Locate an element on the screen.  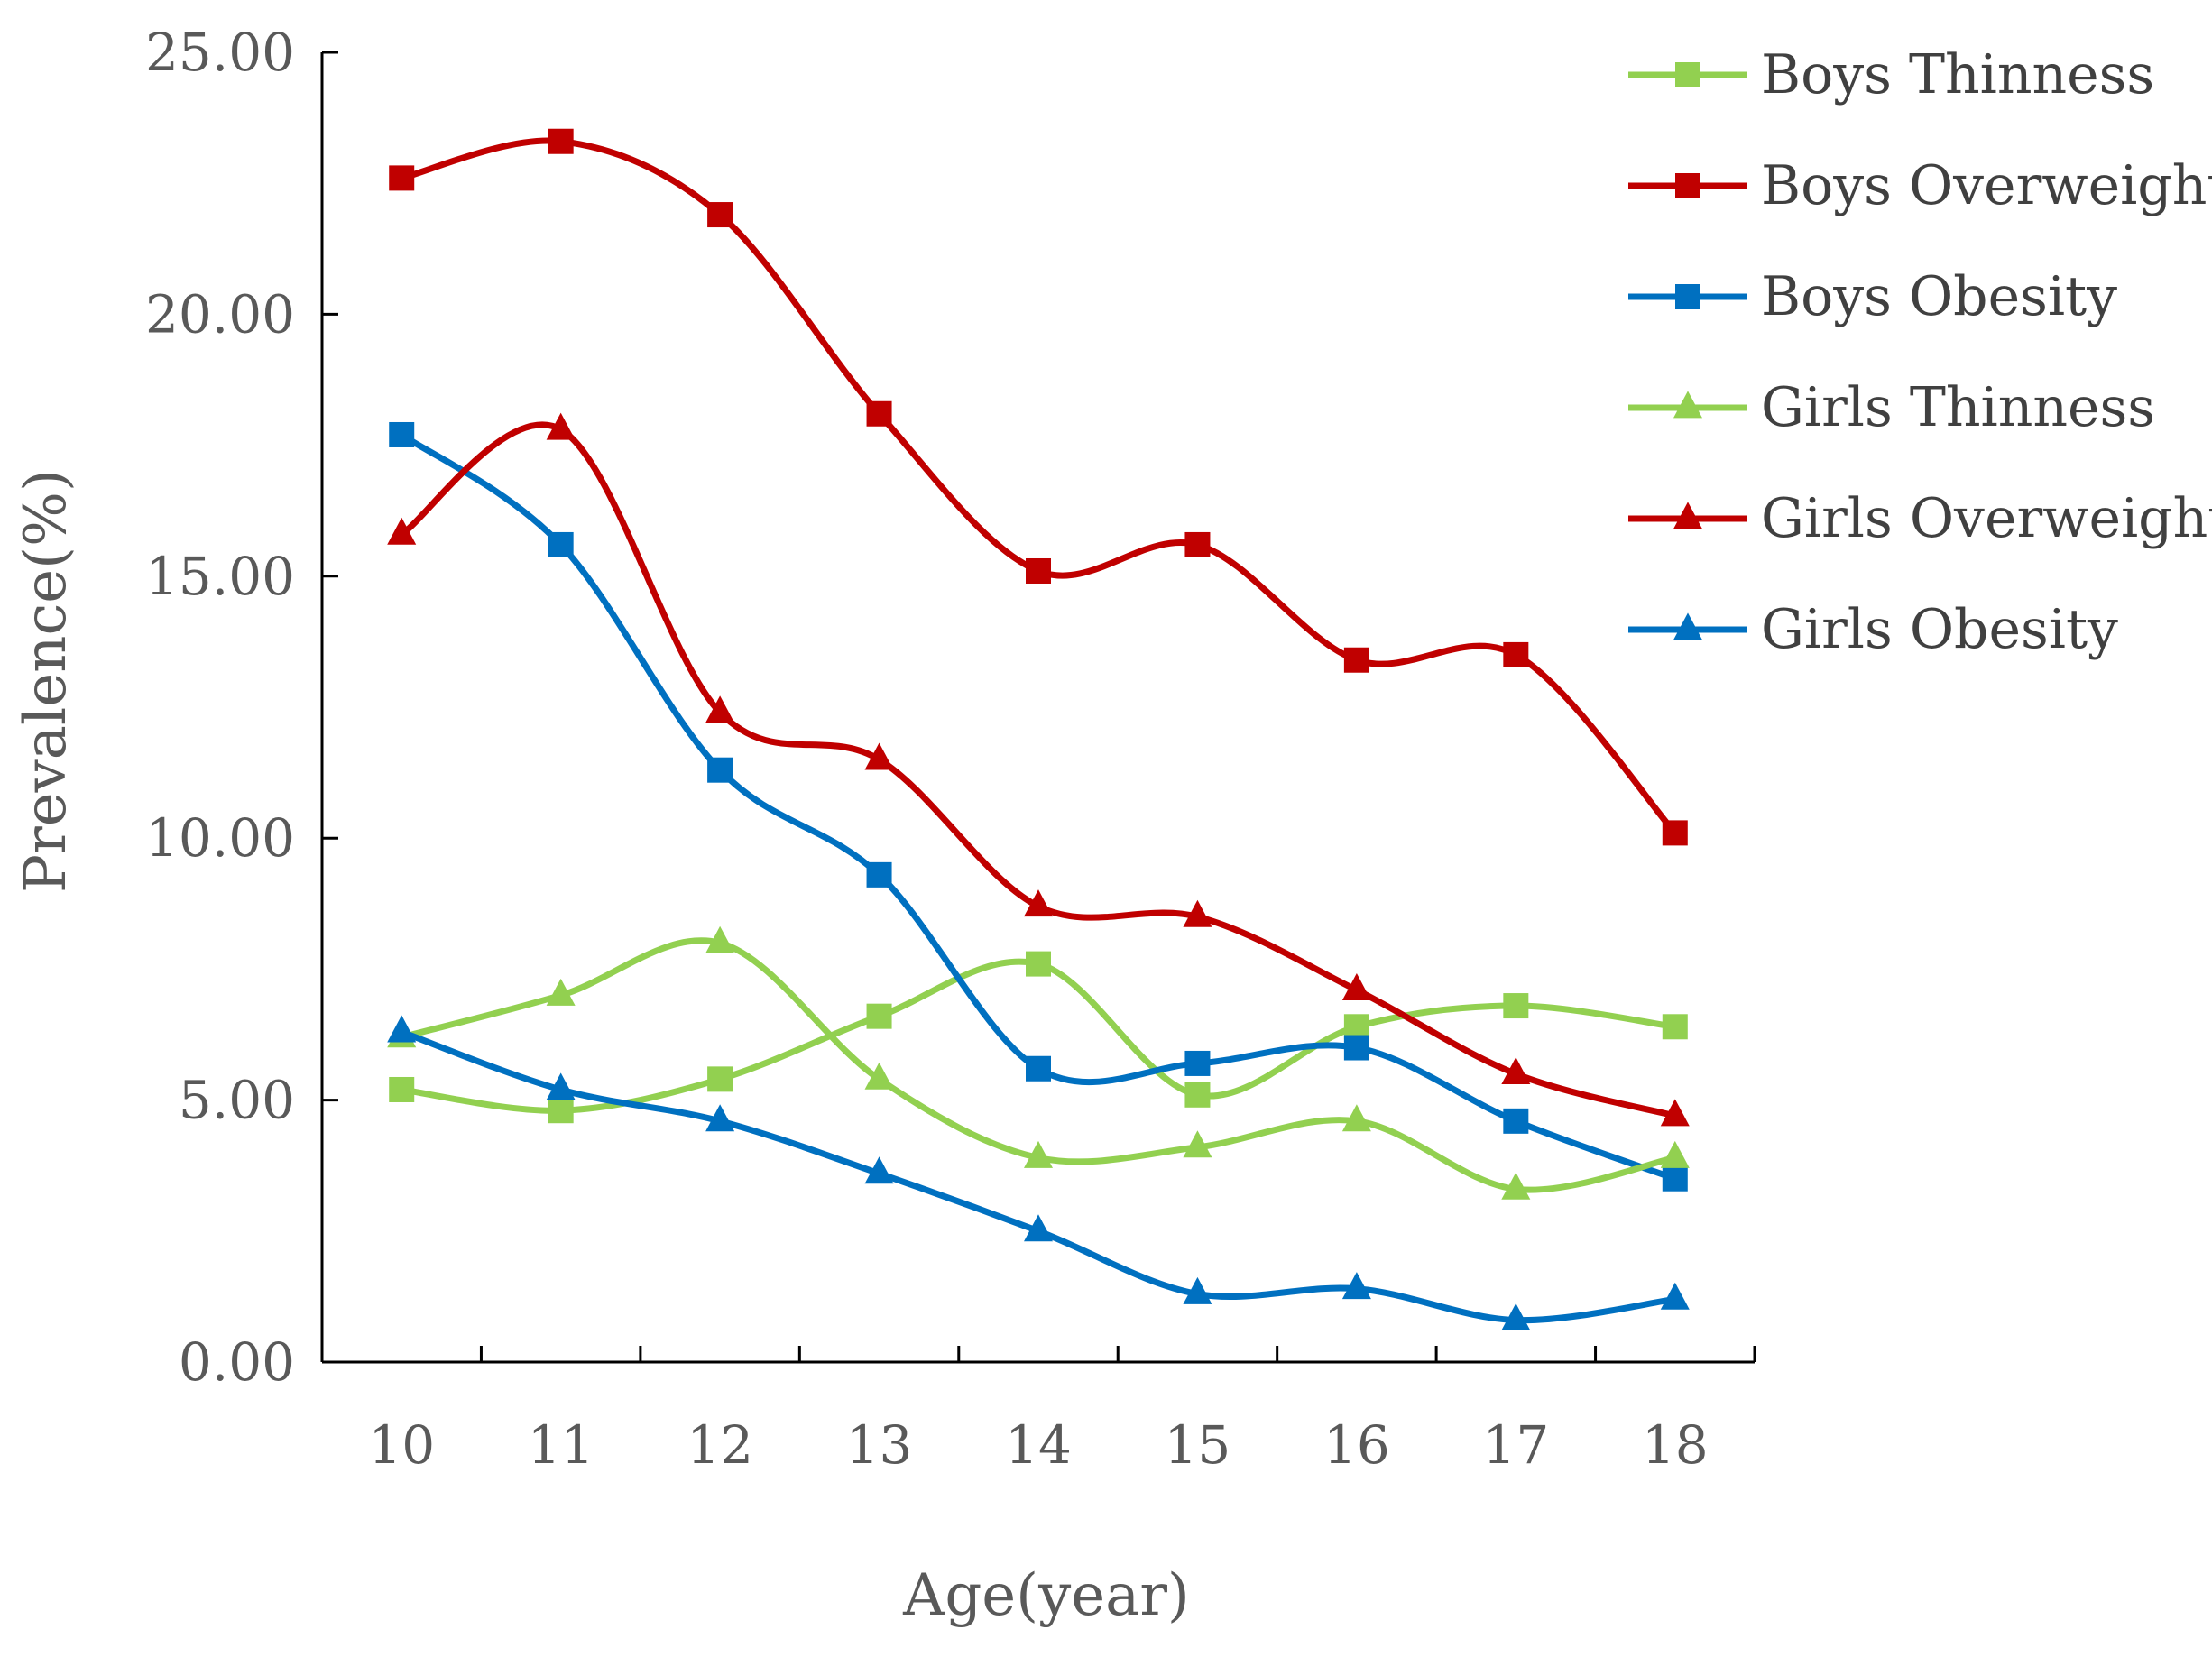
x-tick-label: 13 is located at coordinates (879, 1445).